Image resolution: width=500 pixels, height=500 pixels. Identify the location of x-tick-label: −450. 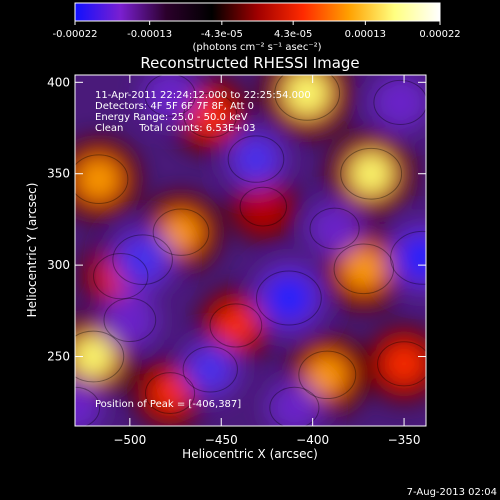
(221, 440).